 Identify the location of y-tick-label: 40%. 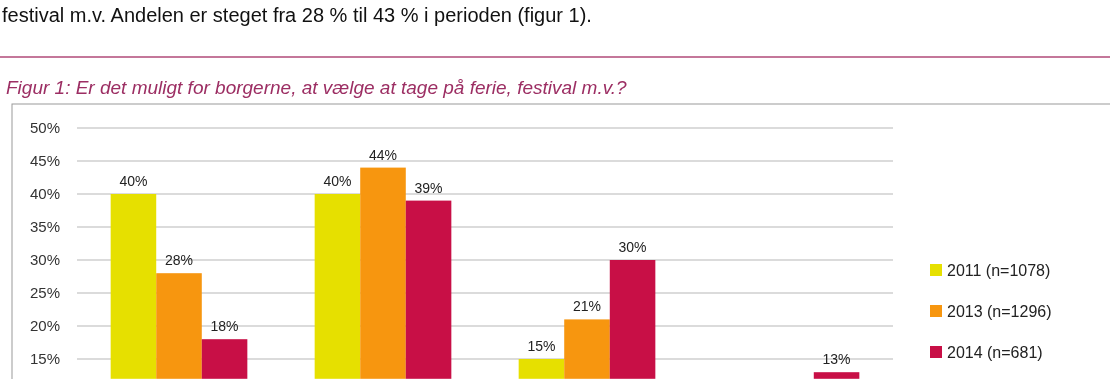
(44, 194).